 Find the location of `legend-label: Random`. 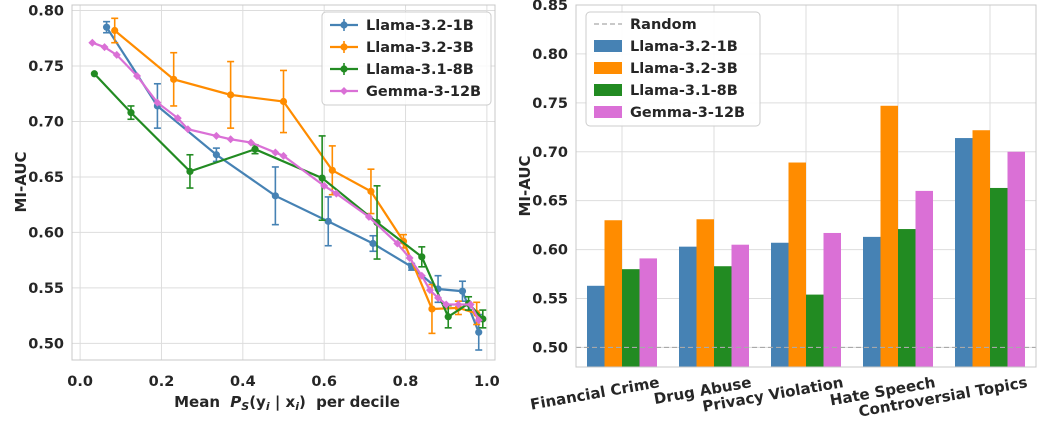

legend-label: Random is located at coordinates (663, 25).